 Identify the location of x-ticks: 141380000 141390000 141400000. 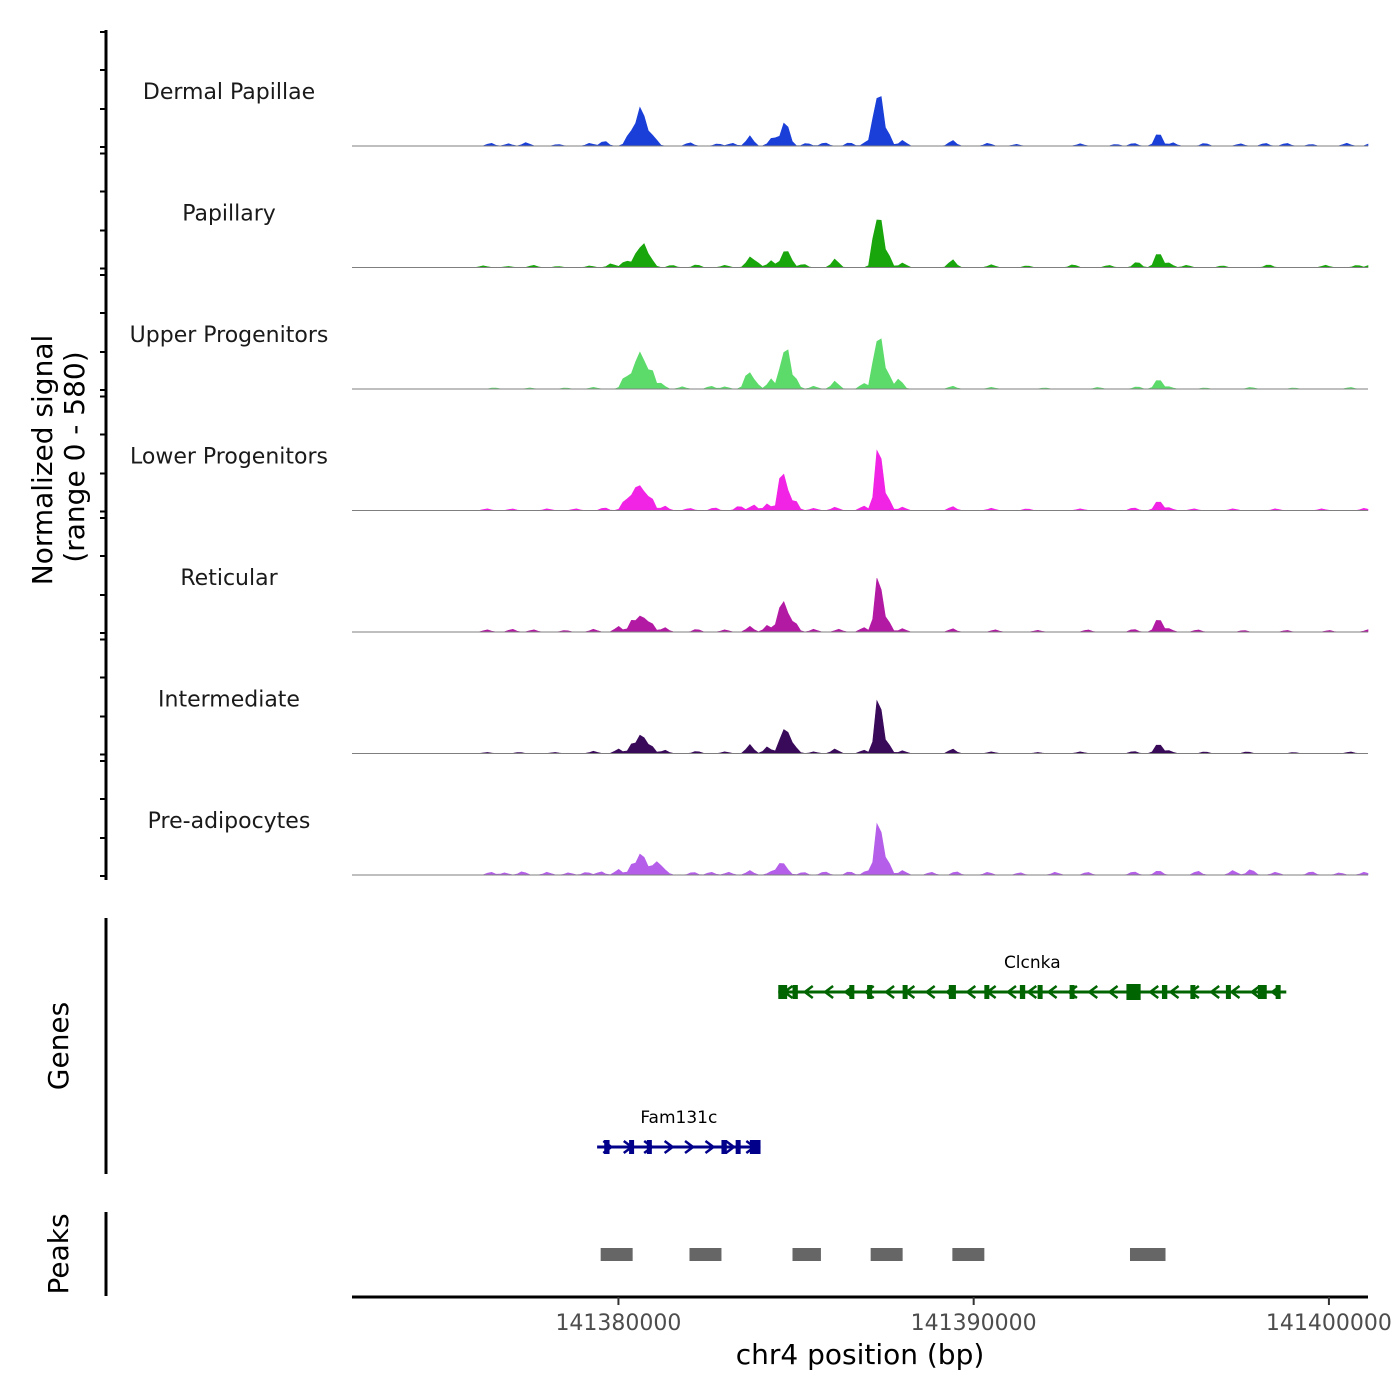
(973, 1316).